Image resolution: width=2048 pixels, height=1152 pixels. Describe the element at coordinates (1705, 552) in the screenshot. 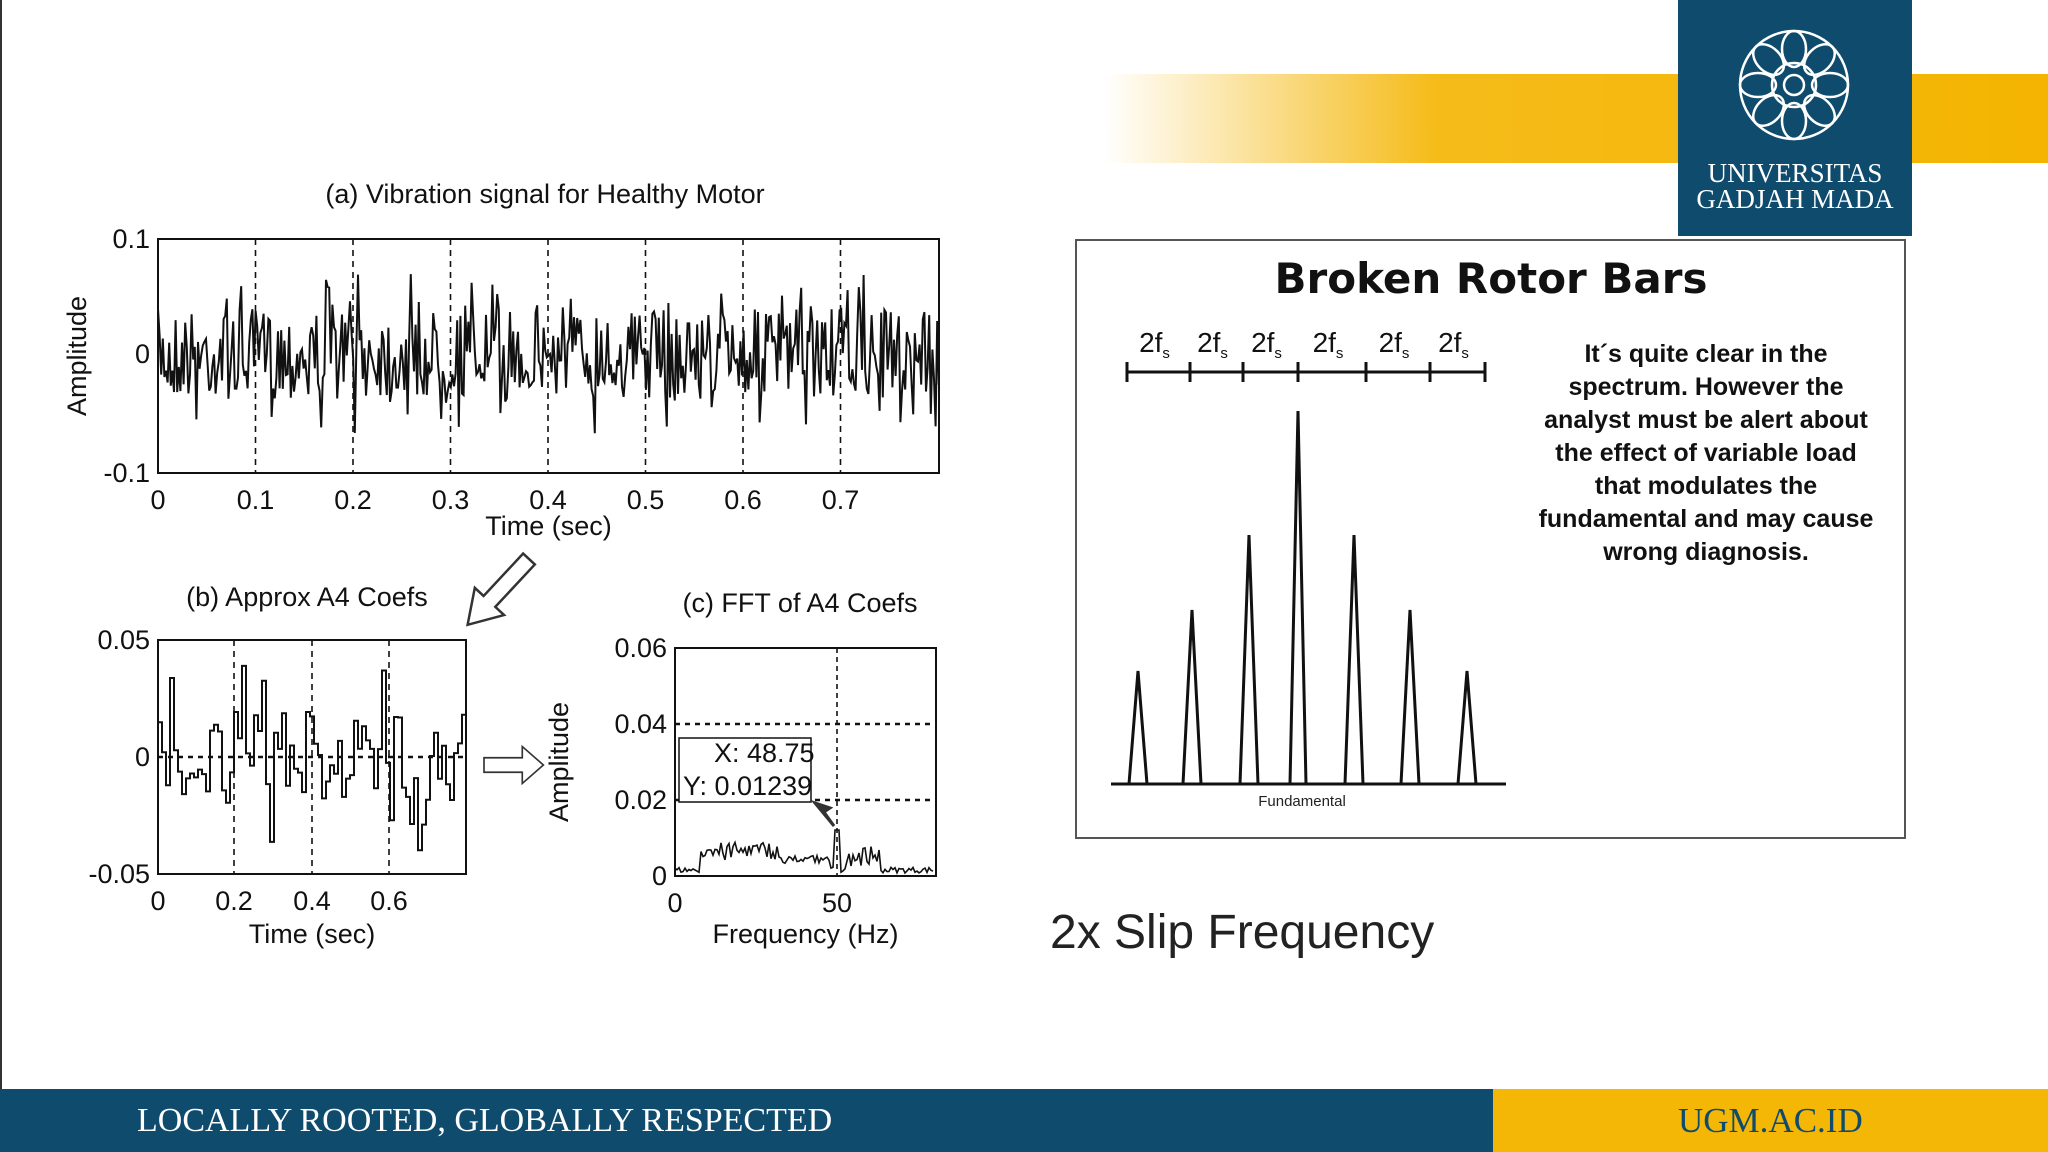

I see `panel-text-line: wrong diagnosis.` at that location.